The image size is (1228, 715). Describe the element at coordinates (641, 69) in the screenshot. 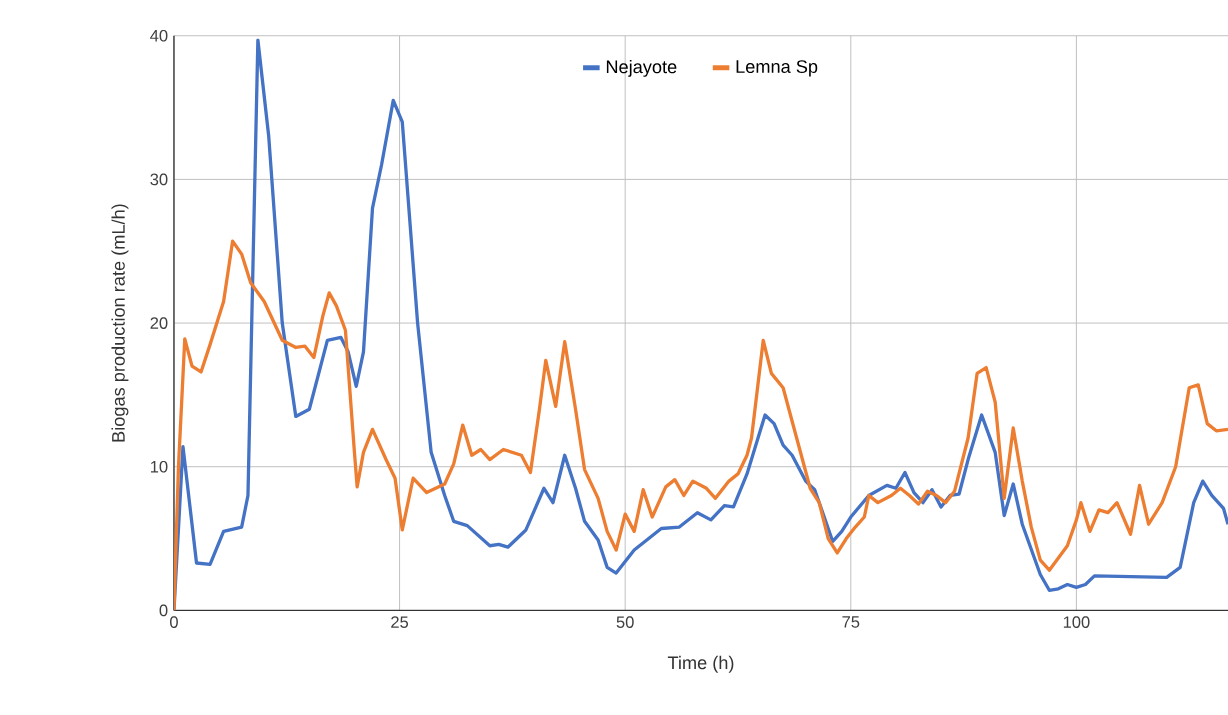

I see `legend-label: Nejayote` at that location.